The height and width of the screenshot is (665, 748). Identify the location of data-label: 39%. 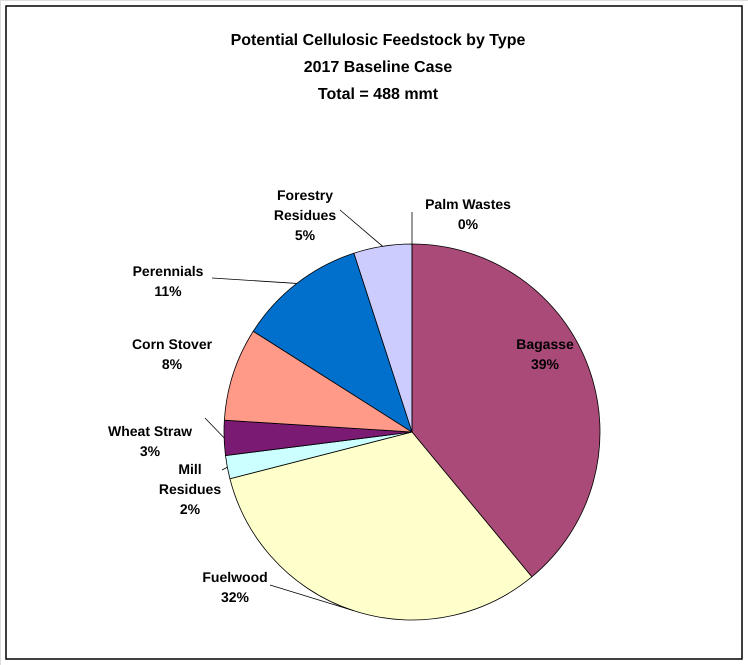
(545, 364).